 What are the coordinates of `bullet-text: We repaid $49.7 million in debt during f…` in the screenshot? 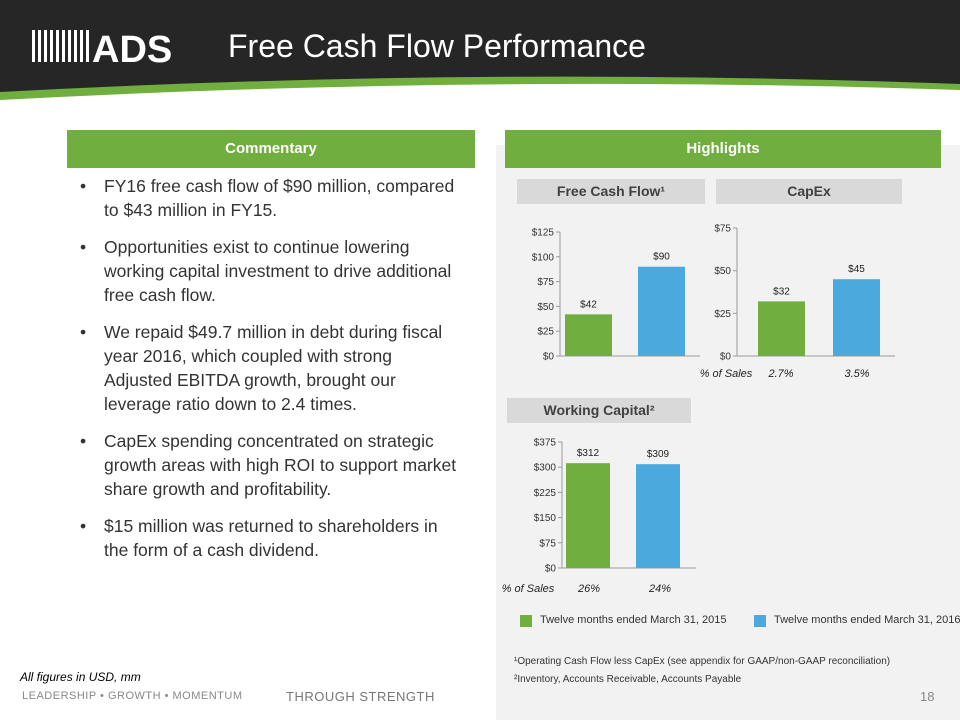 It's located at (273, 368).